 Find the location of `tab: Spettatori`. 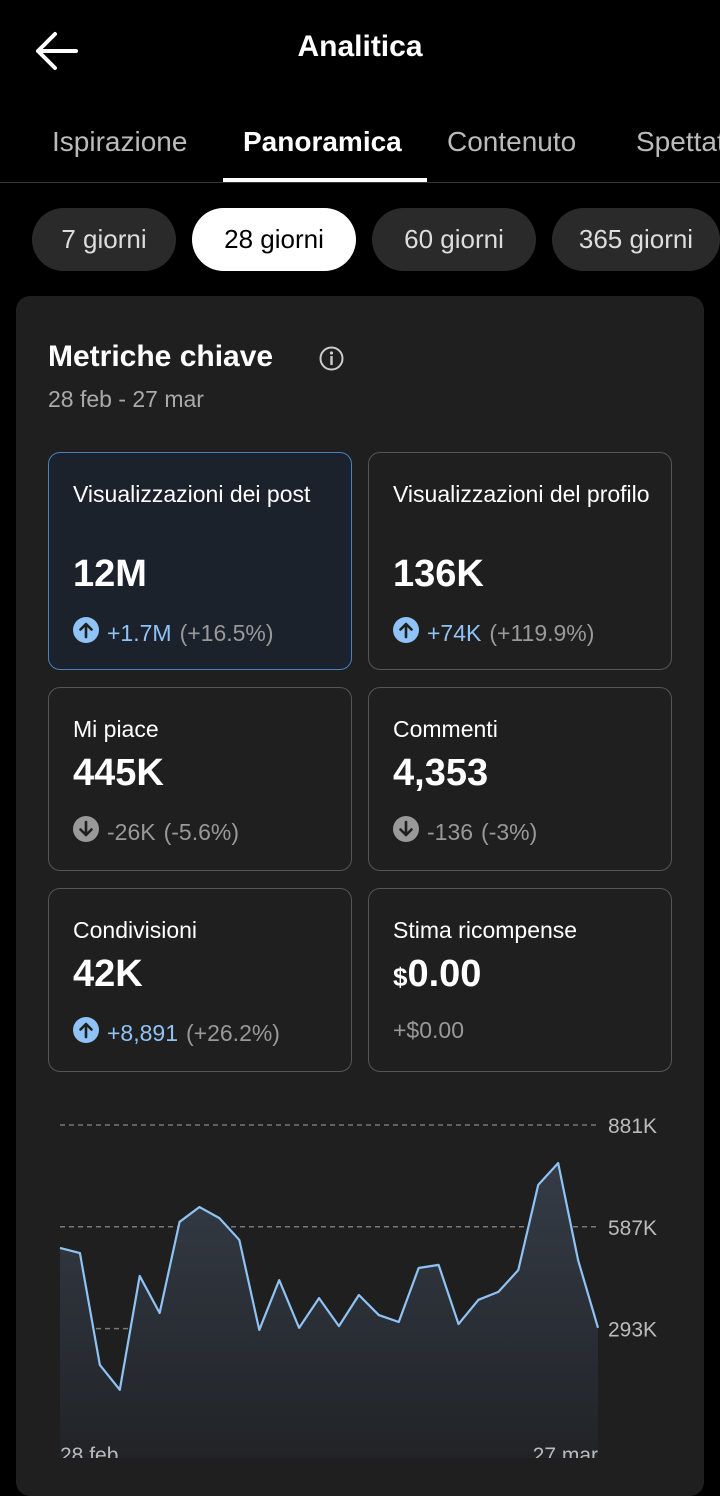

tab: Spettatori is located at coordinates (678, 141).